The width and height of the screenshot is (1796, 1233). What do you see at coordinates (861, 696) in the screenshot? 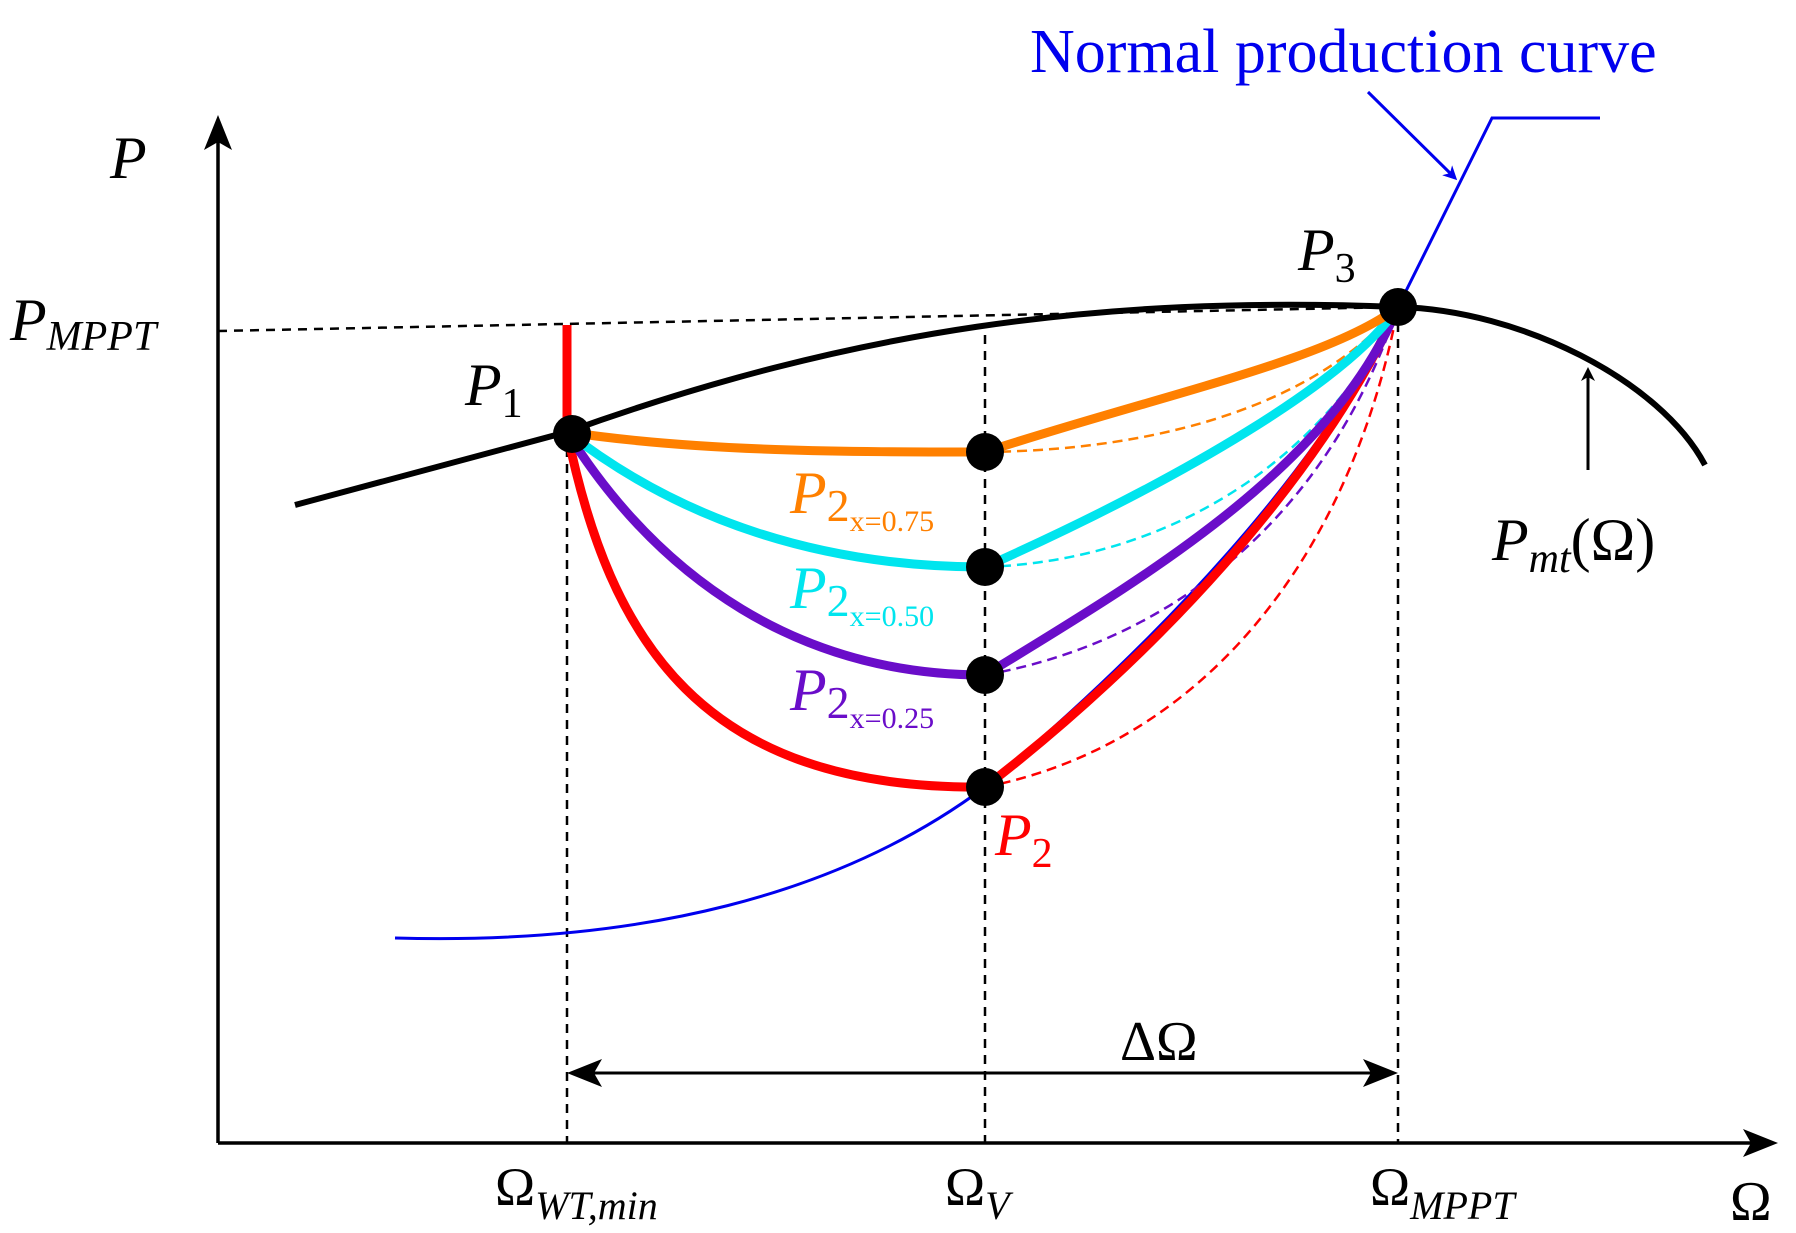
I see `p2-x025-label: P2x=0.25` at bounding box center [861, 696].